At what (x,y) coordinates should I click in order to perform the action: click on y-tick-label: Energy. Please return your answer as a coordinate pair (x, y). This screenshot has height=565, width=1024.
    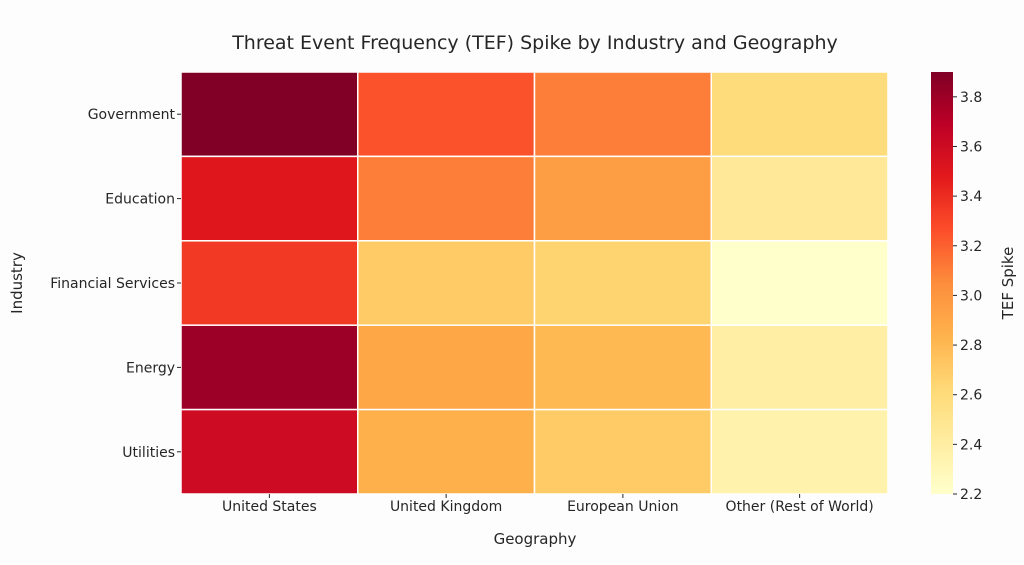
    Looking at the image, I should click on (150, 368).